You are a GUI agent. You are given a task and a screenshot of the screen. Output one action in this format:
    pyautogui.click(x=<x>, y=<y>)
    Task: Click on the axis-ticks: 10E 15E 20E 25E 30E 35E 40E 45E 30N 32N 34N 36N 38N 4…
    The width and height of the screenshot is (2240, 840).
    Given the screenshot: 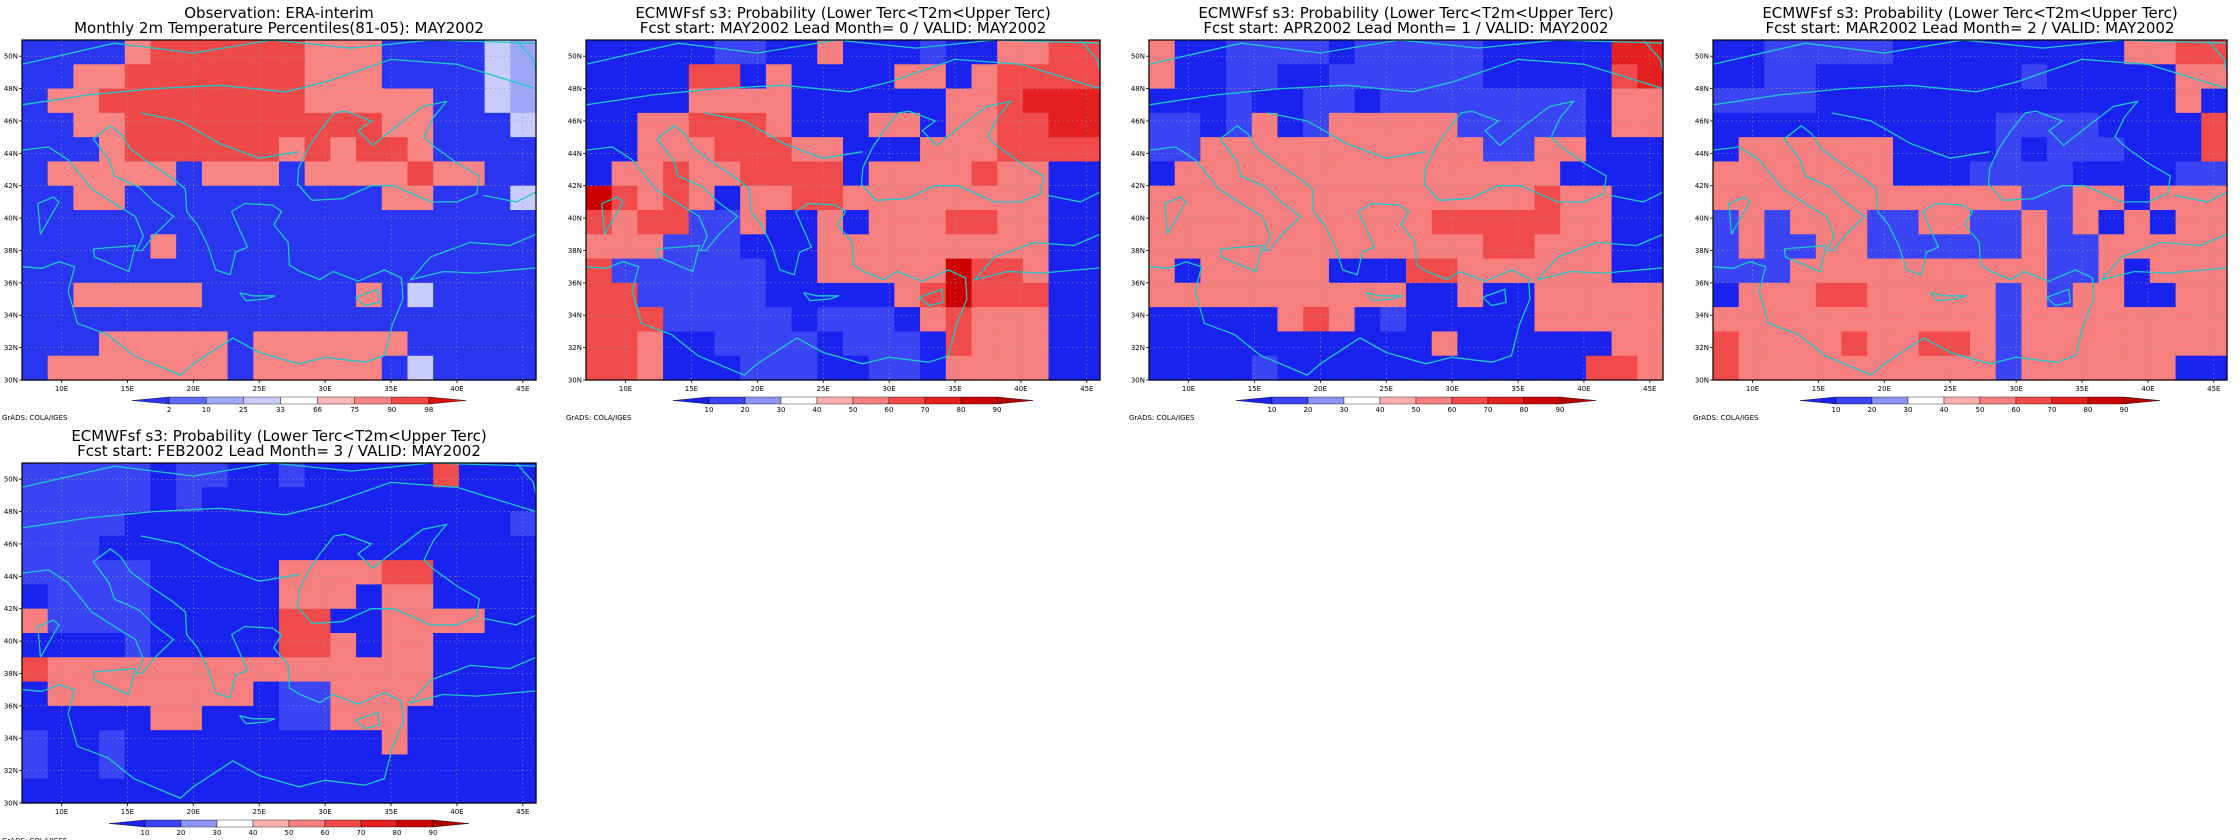 What is the action you would take?
    pyautogui.click(x=267, y=646)
    